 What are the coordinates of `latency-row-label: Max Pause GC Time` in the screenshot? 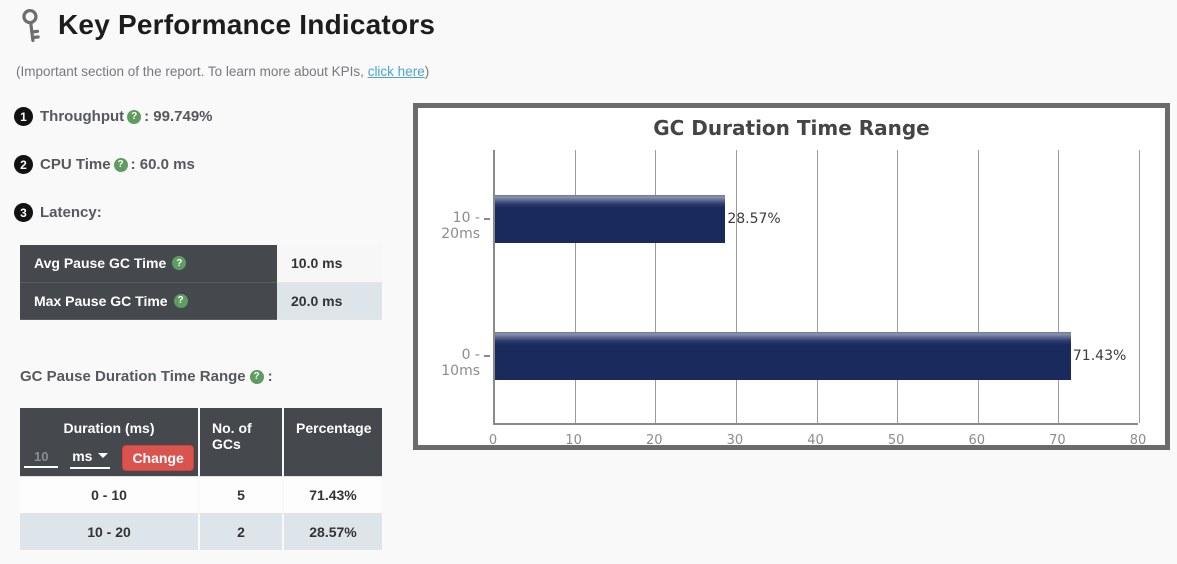 It's located at (101, 300).